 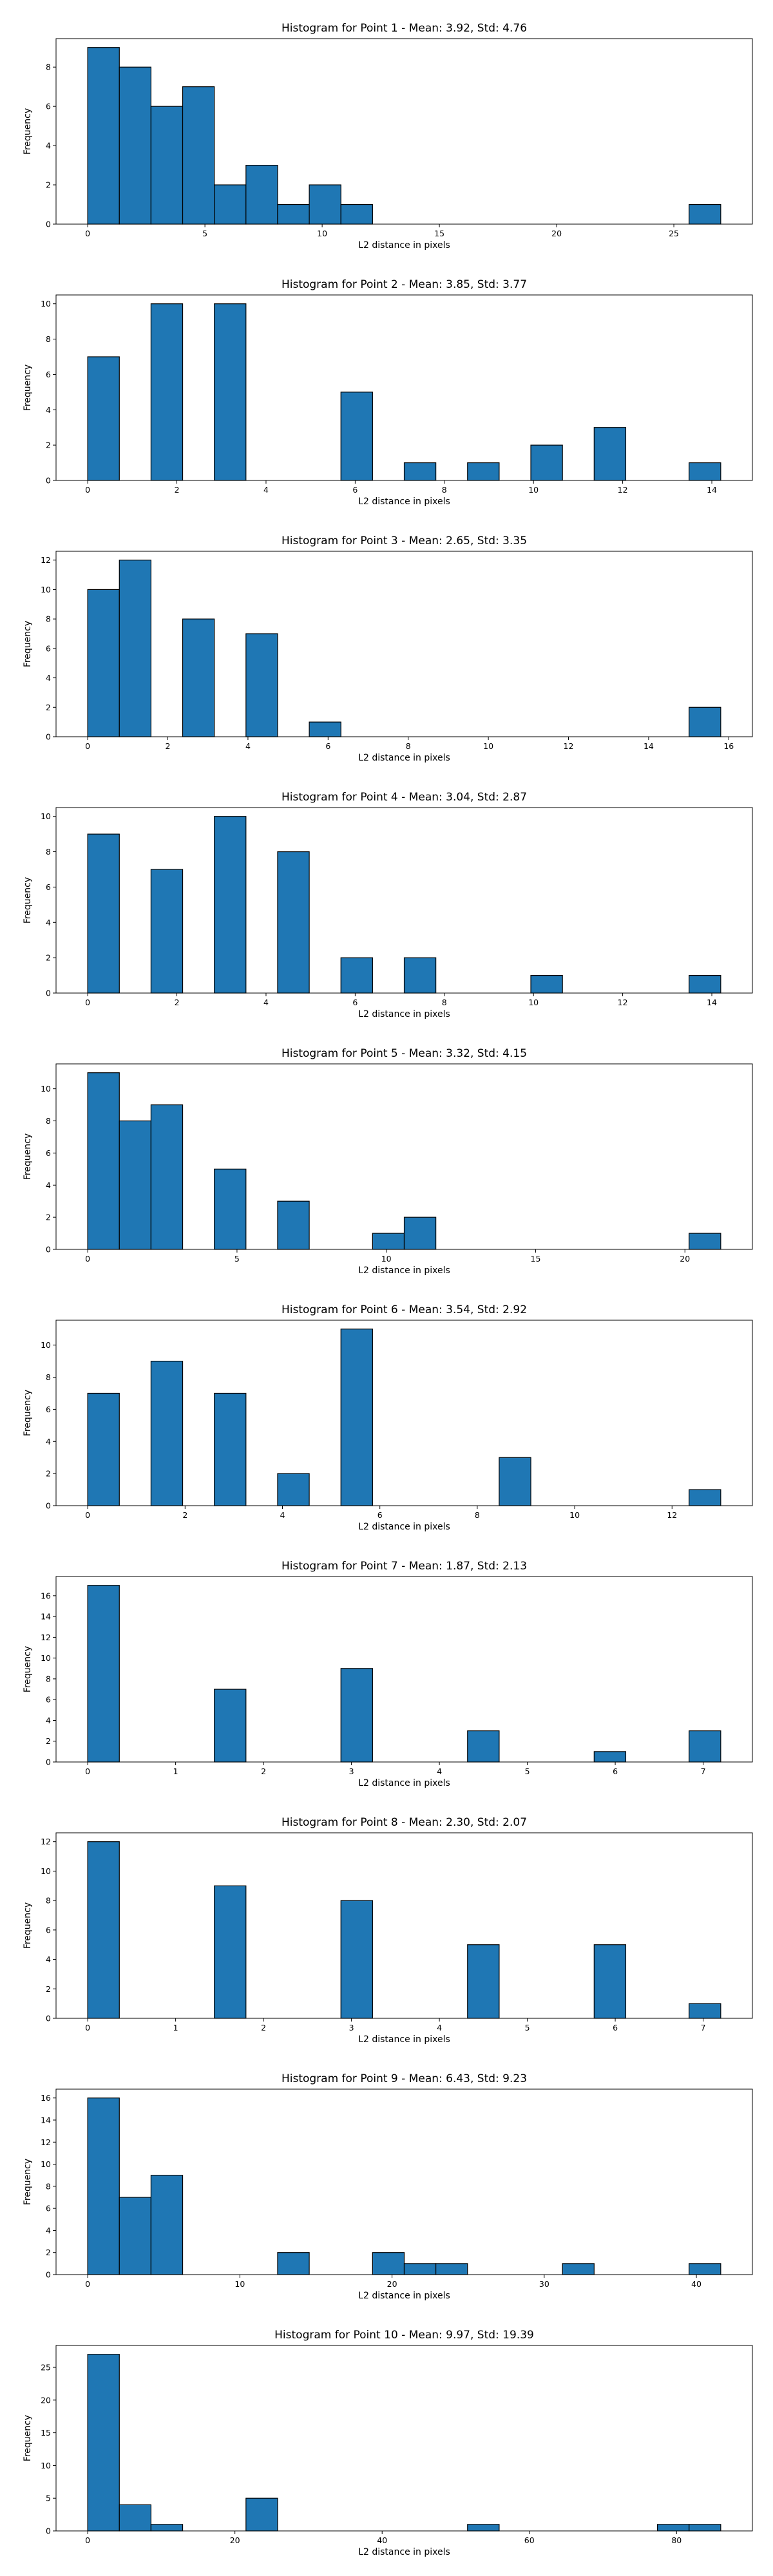 What do you see at coordinates (177, 490) in the screenshot?
I see `x-tick-label: 2` at bounding box center [177, 490].